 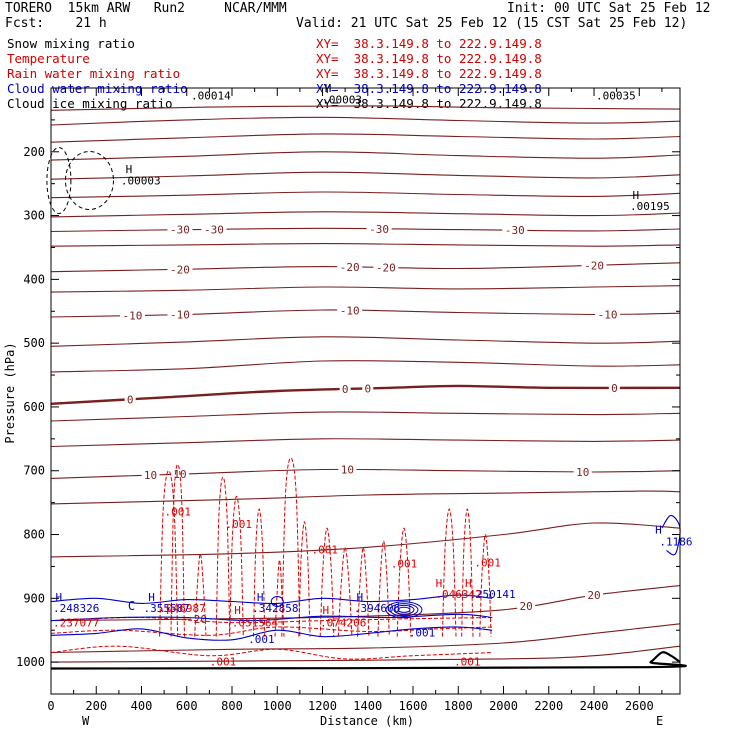 What do you see at coordinates (365, 313) in the screenshot?
I see `isotherm-minus10-line` at bounding box center [365, 313].